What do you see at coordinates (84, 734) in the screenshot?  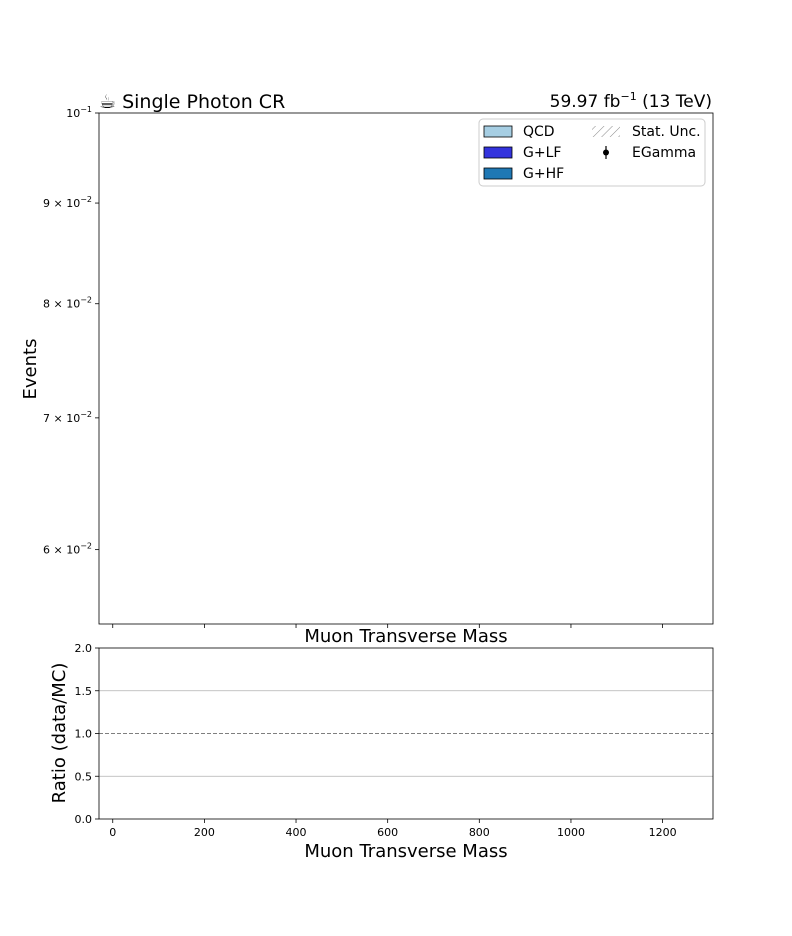 I see `ratio-y-tick-label: 1.0` at bounding box center [84, 734].